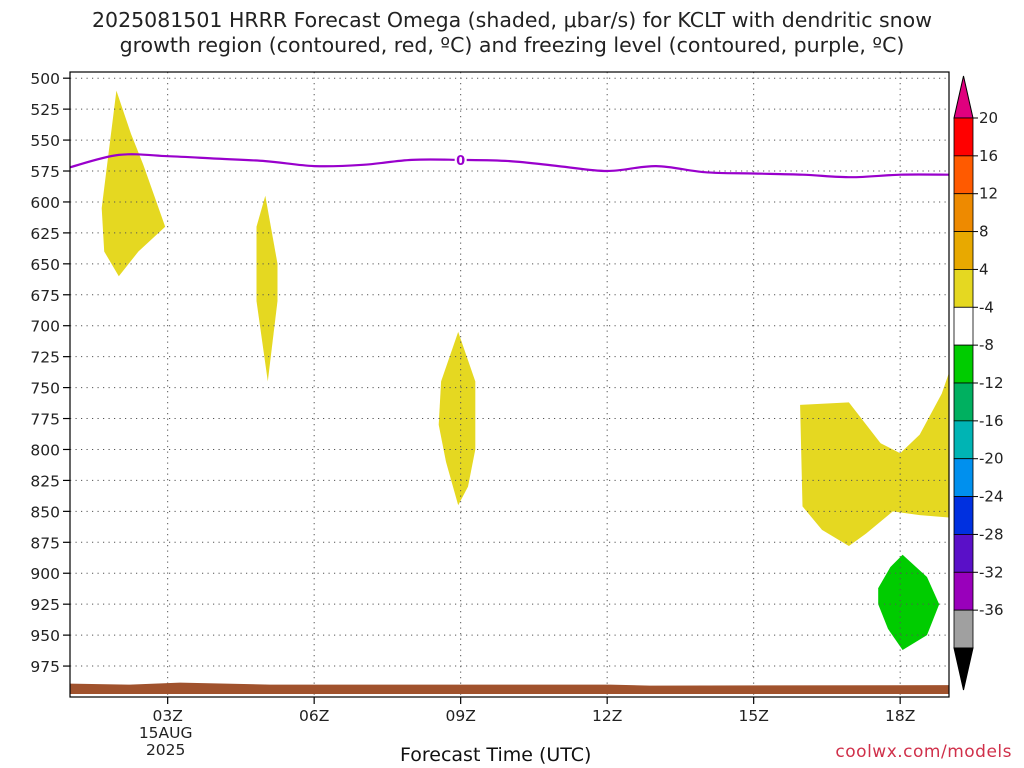 This screenshot has width=1024, height=768. I want to click on y-tick-label-550: 550, so click(45, 141).